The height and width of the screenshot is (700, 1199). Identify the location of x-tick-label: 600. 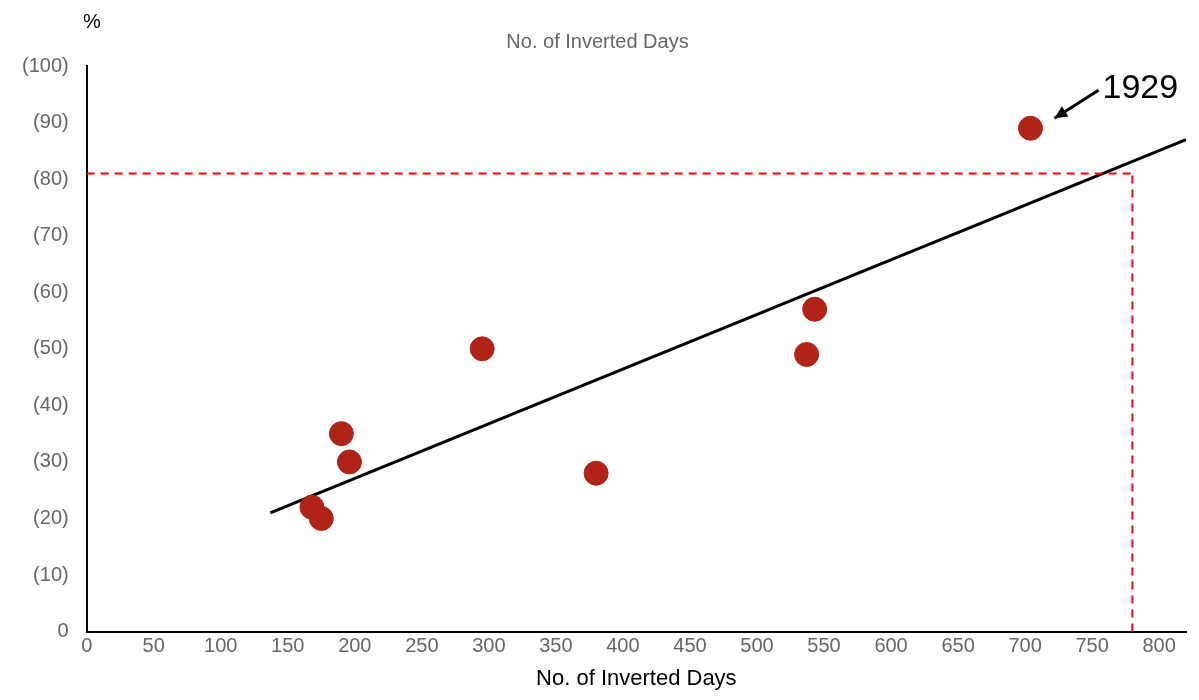
(891, 645).